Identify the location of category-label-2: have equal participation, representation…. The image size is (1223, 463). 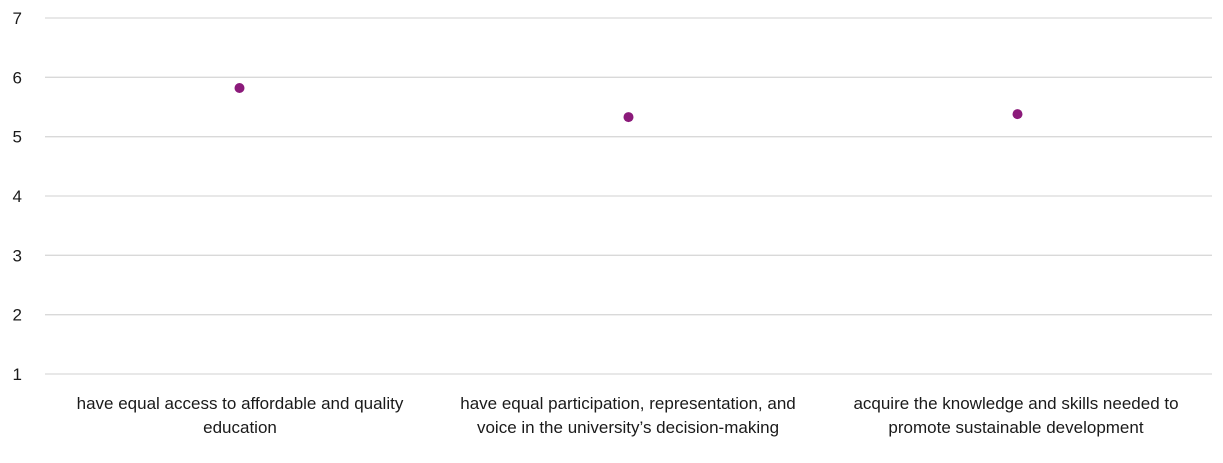
(628, 415).